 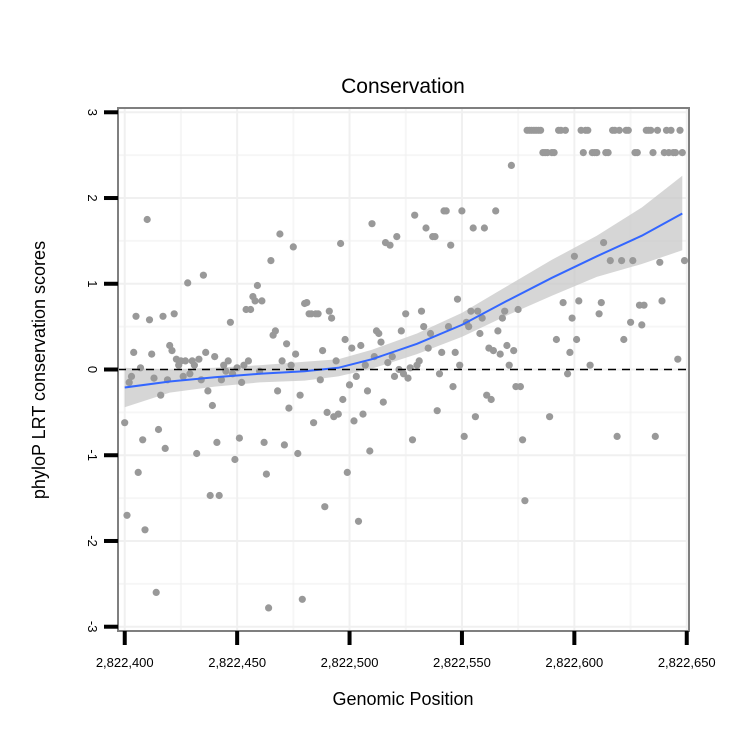 I want to click on y-tick-label: -1, so click(x=92, y=455).